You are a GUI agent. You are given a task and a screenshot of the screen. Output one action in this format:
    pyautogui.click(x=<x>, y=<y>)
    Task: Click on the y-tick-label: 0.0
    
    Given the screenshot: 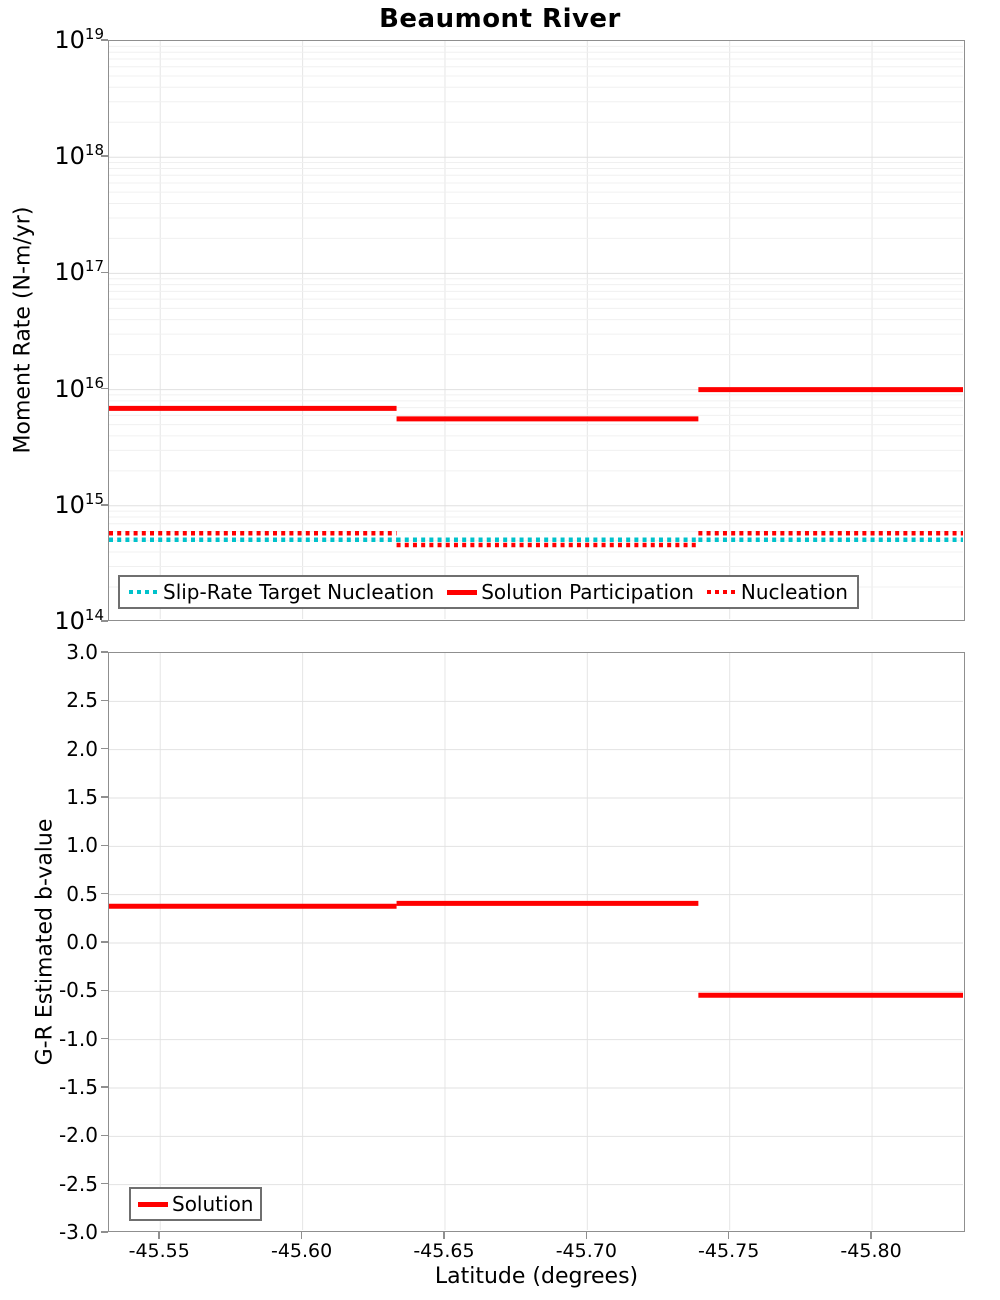 What is the action you would take?
    pyautogui.click(x=82, y=942)
    